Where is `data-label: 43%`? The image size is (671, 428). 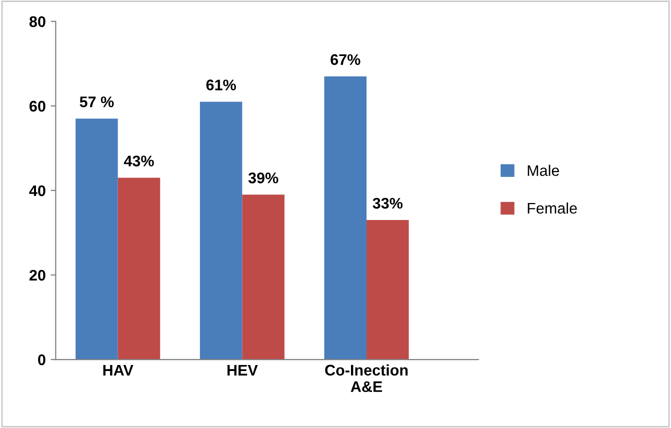 data-label: 43% is located at coordinates (139, 161).